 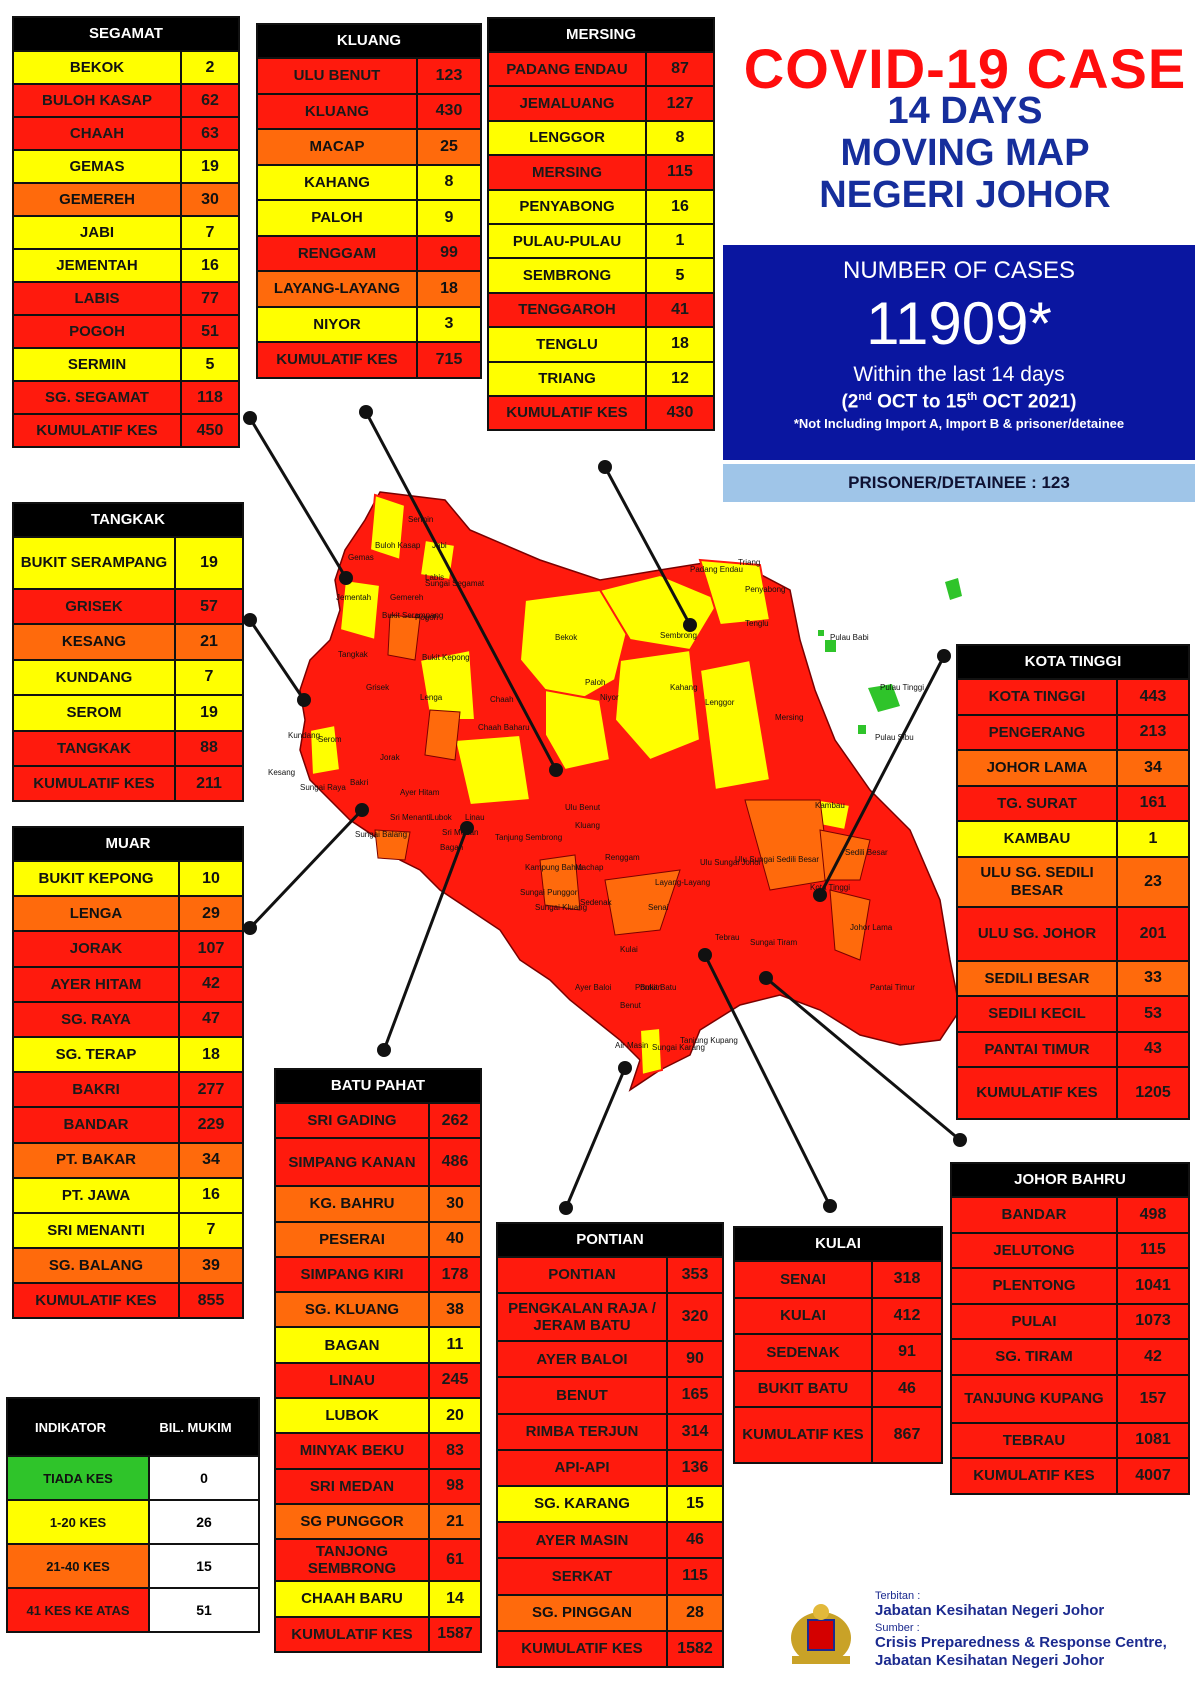 What do you see at coordinates (128, 878) in the screenshot?
I see `table-row: BUKIT KEPONG 10` at bounding box center [128, 878].